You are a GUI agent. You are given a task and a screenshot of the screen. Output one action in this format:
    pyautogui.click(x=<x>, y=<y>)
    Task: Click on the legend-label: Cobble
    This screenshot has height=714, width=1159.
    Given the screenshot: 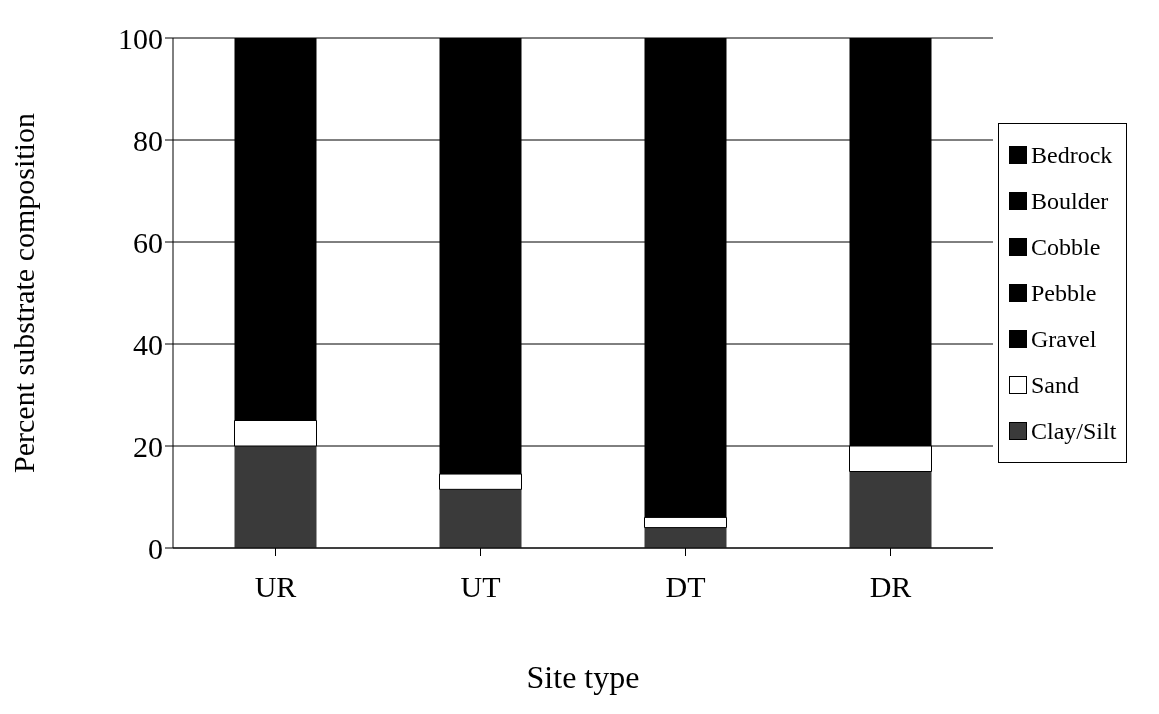 What is the action you would take?
    pyautogui.click(x=1066, y=247)
    